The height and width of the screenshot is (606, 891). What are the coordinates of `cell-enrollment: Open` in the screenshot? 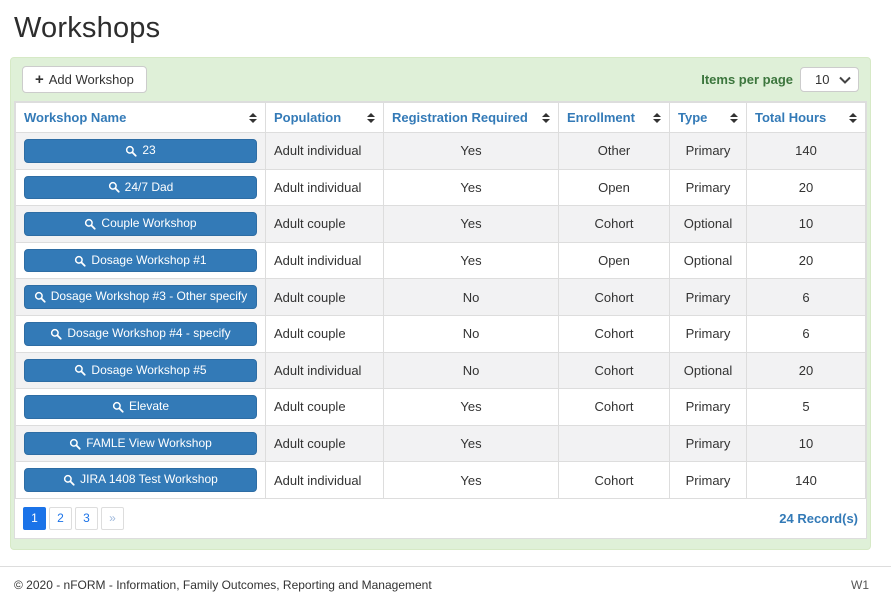 It's located at (614, 260).